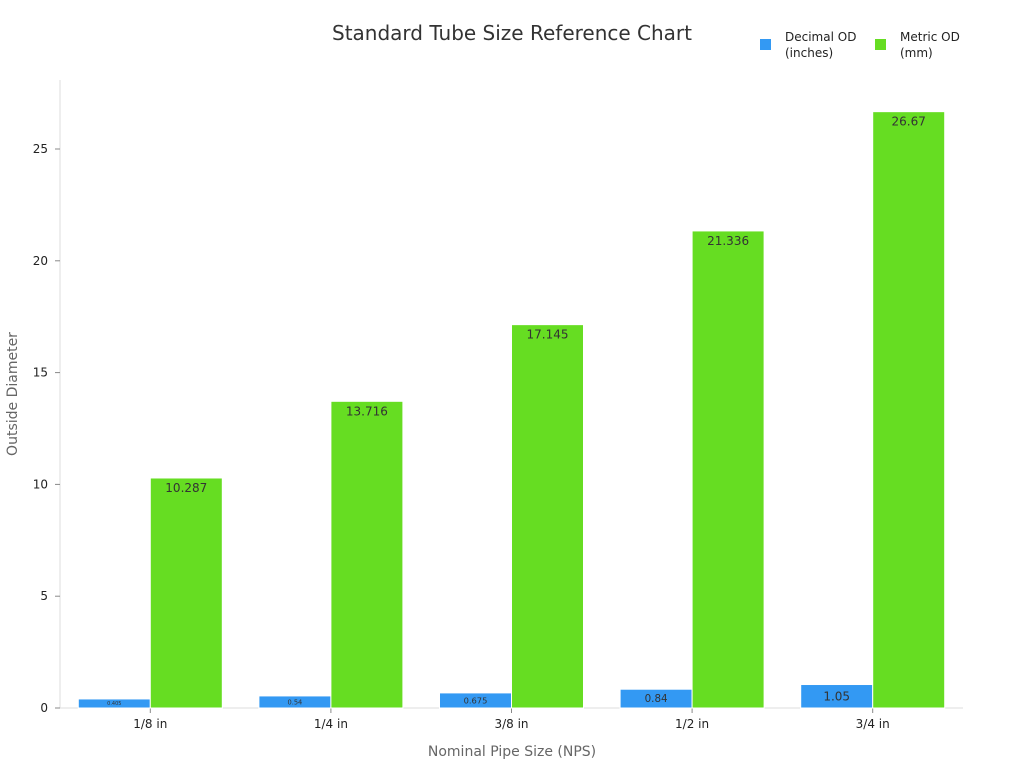 Image resolution: width=1024 pixels, height=768 pixels. I want to click on bar-value-label: 0.405, so click(114, 704).